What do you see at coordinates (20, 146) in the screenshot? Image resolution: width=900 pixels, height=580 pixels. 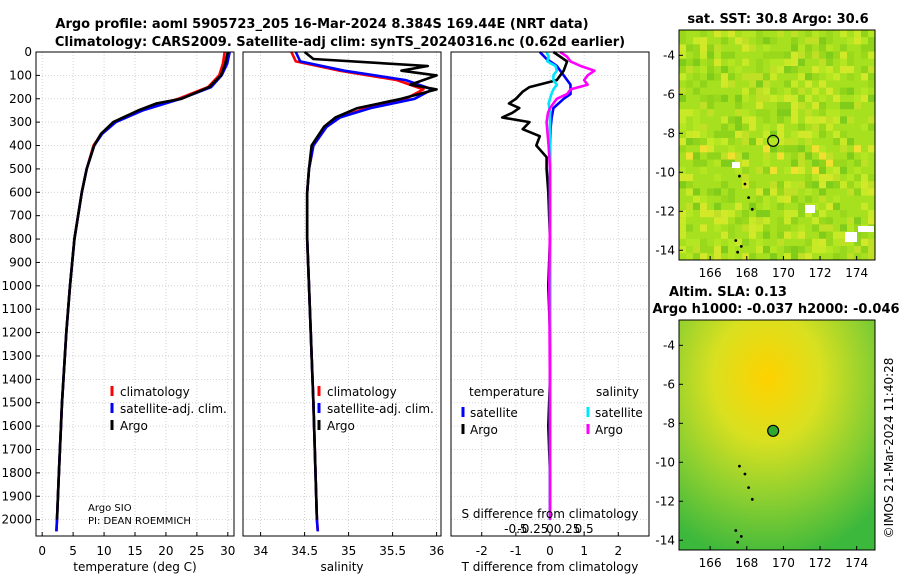 I see `y-tick-label: 400` at bounding box center [20, 146].